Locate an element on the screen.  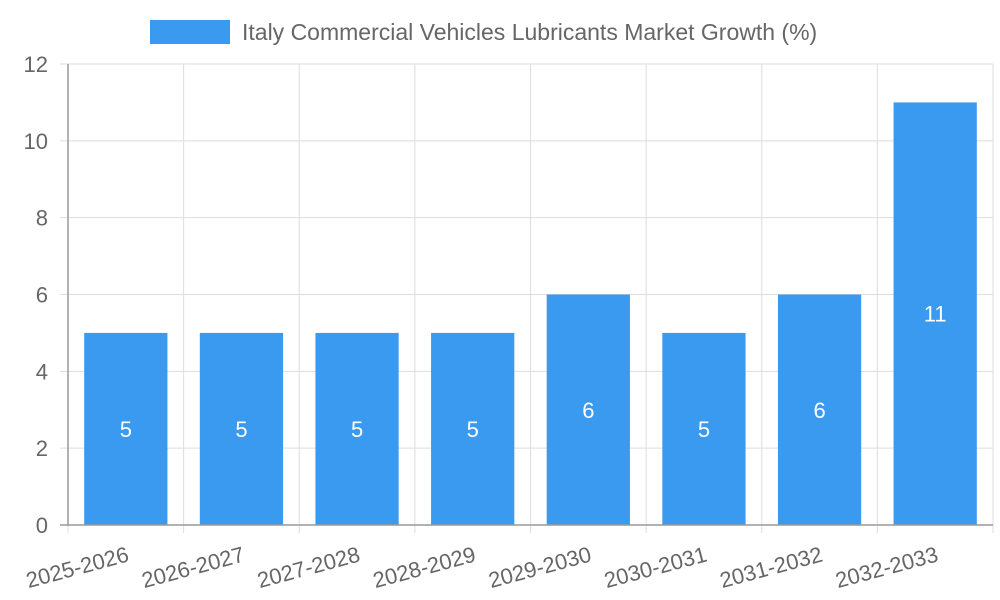
x-tick-label: 2032-2033 is located at coordinates (887, 567).